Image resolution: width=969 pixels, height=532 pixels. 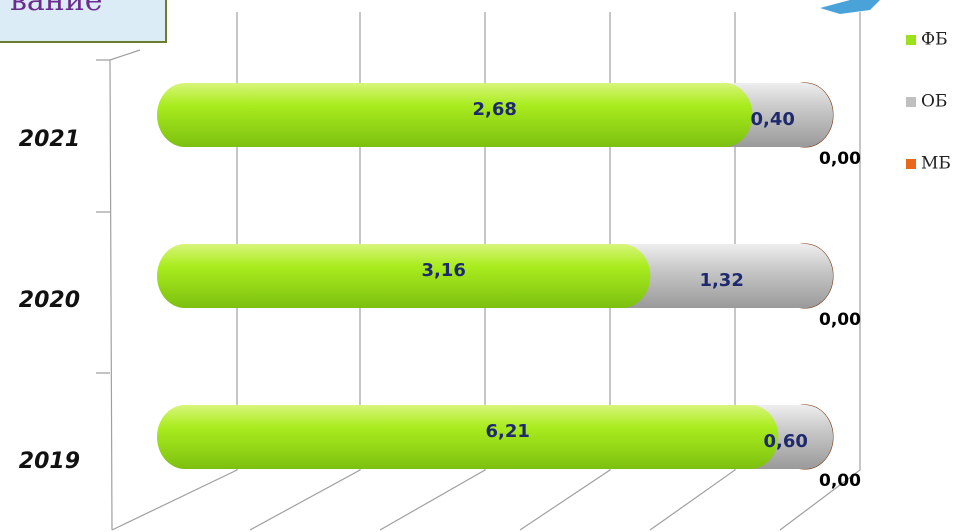 What do you see at coordinates (936, 164) in the screenshot?
I see `legend-label: МБ` at bounding box center [936, 164].